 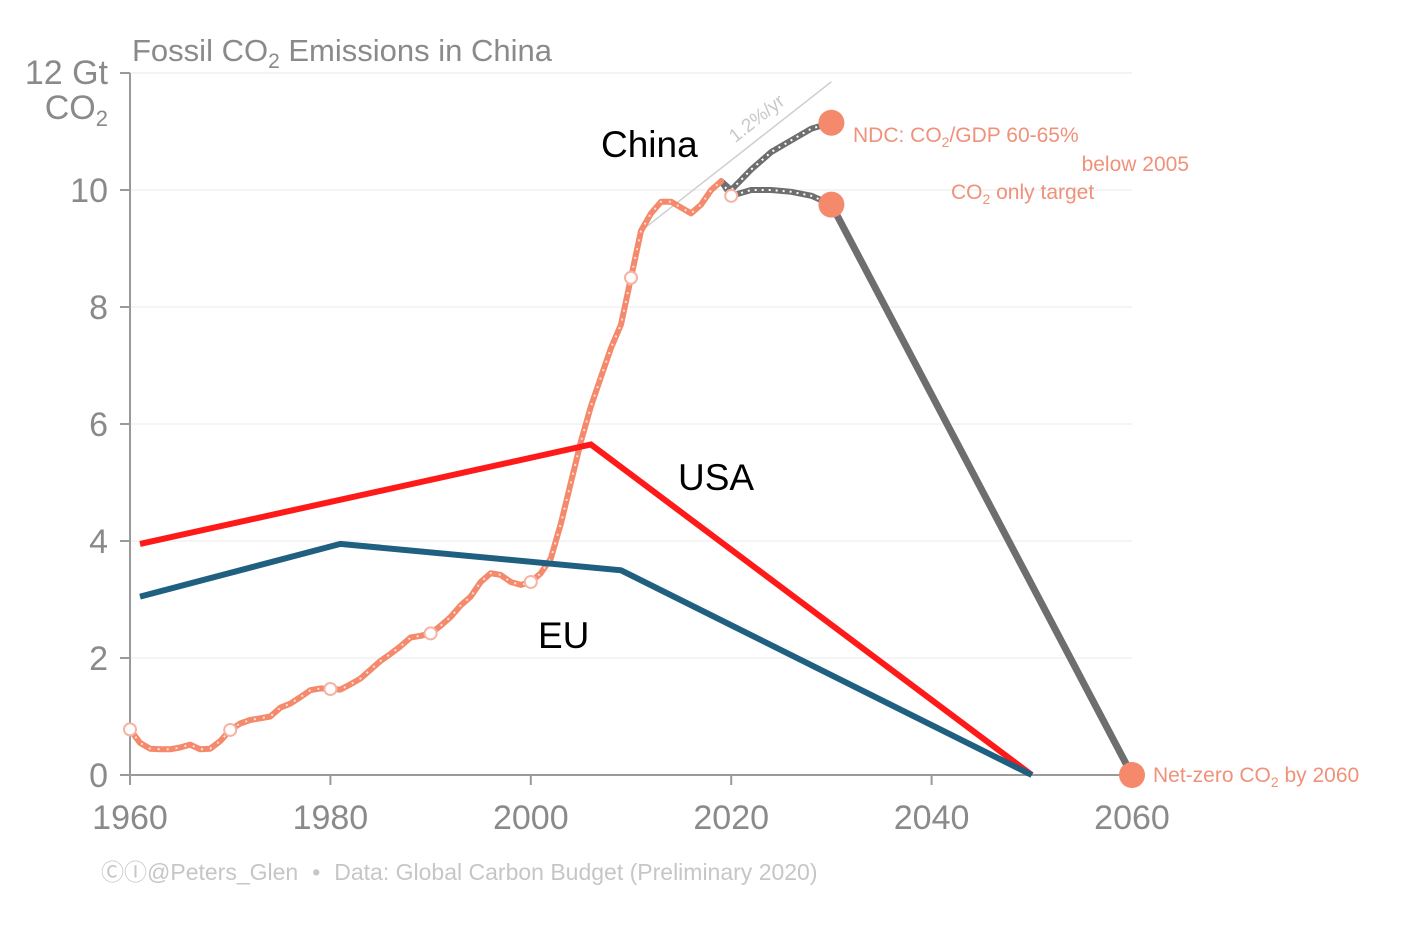 I want to click on y-tick-label: 0, so click(x=98, y=776).